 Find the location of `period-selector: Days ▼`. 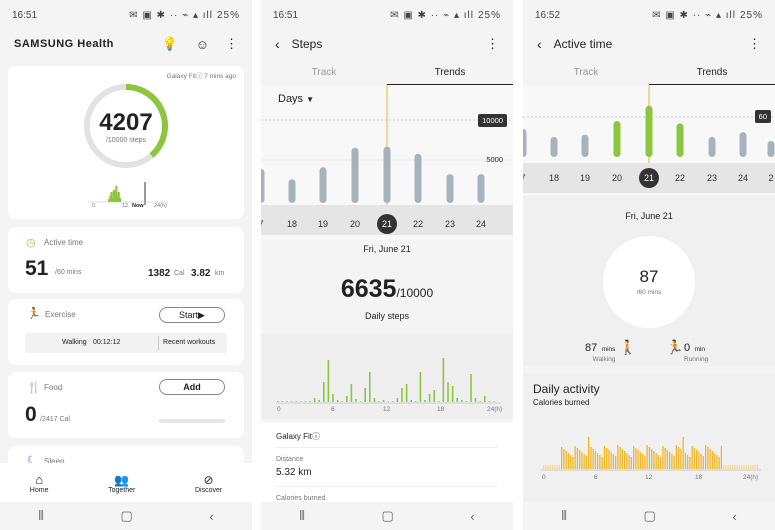

period-selector: Days ▼ is located at coordinates (296, 99).